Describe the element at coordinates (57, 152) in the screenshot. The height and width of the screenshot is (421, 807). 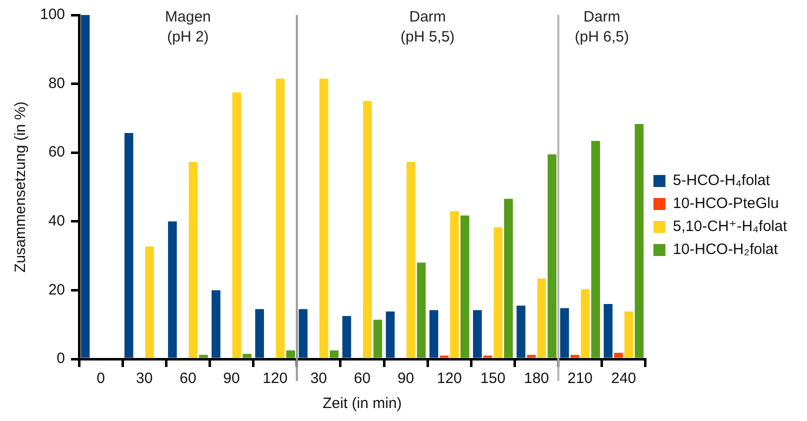
I see `y-tick-label: 60` at that location.